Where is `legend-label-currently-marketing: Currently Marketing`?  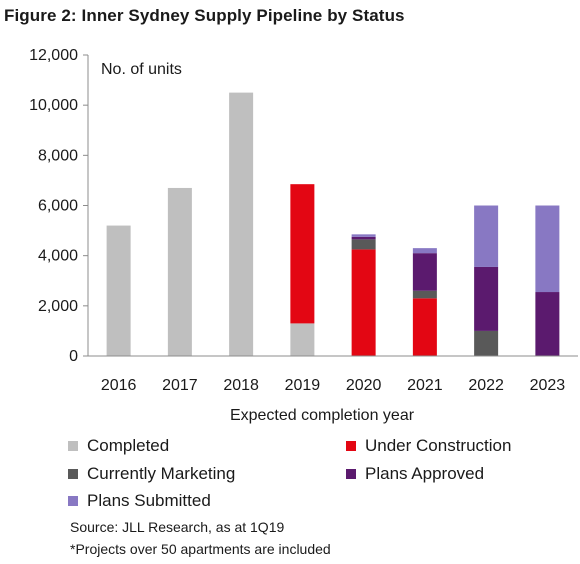 legend-label-currently-marketing: Currently Marketing is located at coordinates (161, 473).